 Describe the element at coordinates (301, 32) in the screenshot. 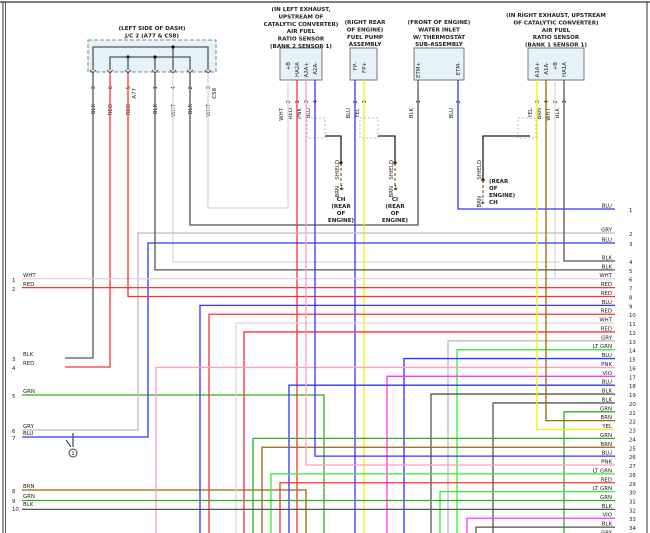

I see `left-sensor-title: AIR FUEL` at that location.